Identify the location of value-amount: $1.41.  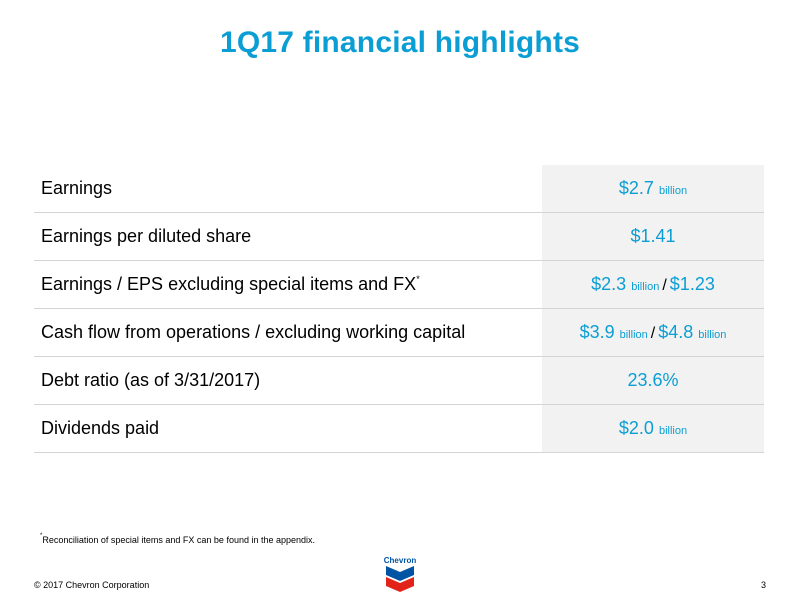
(653, 236).